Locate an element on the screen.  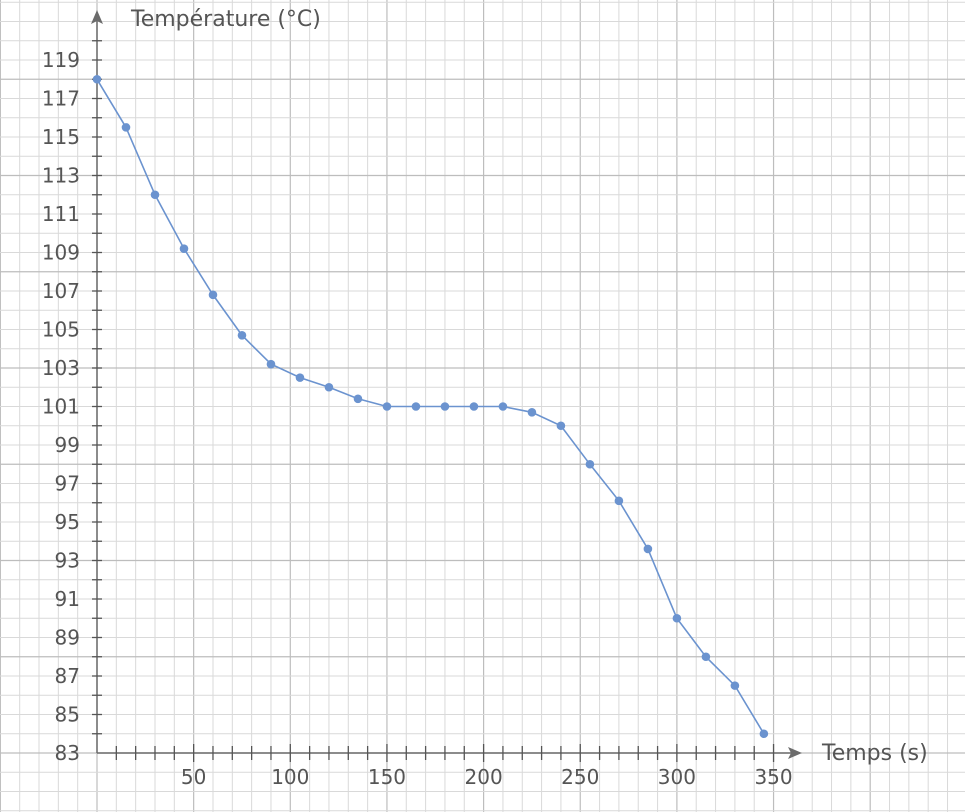
x-axis-arrow is located at coordinates (795, 753).